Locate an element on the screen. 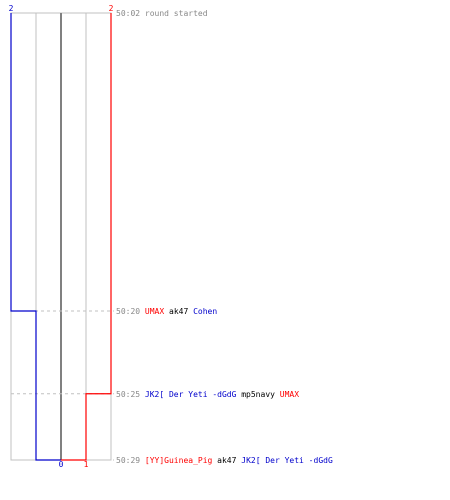  event-row: 50:02 round started is located at coordinates (162, 13).